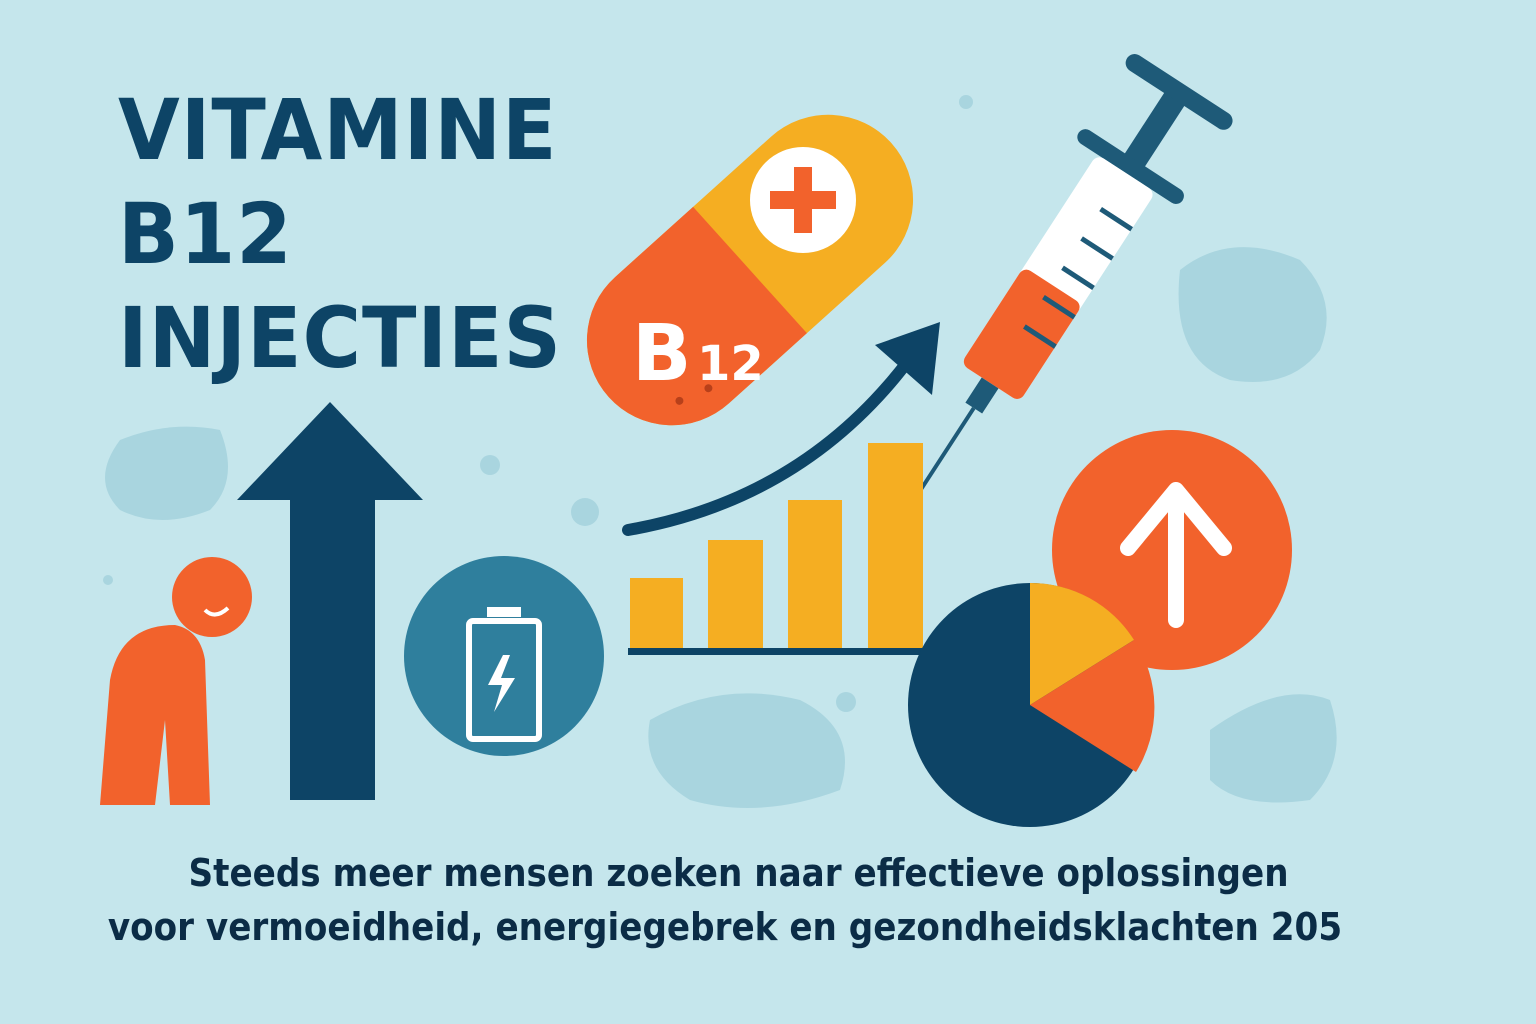  I want to click on bar-chart-icon, so click(778, 549).